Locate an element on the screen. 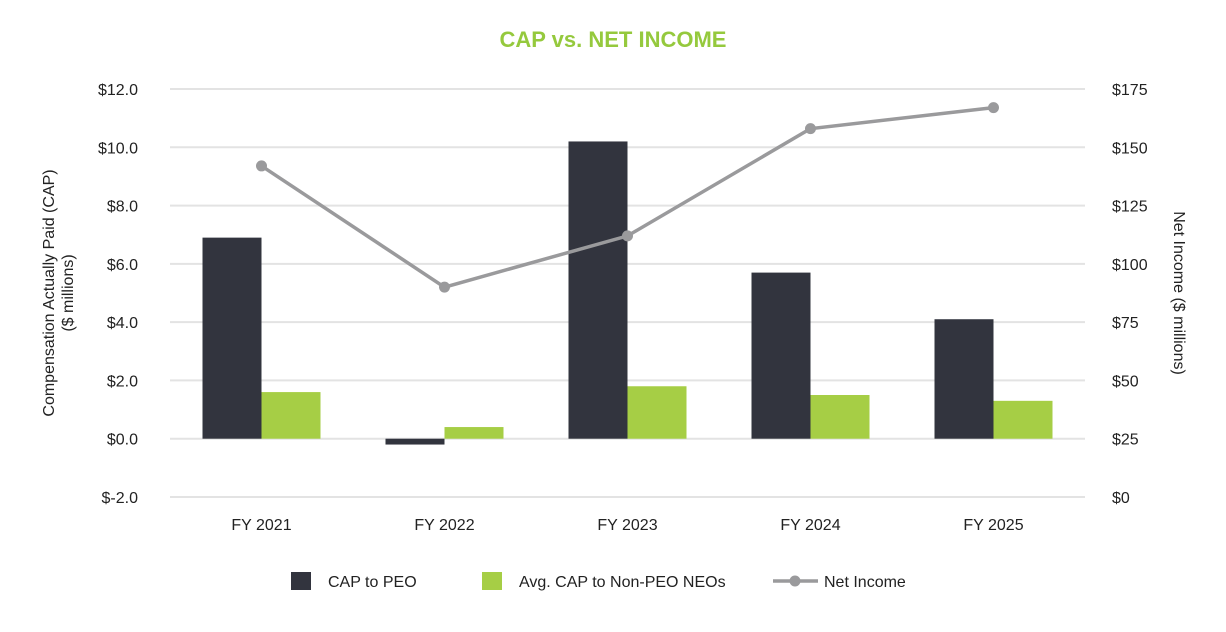 This screenshot has height=632, width=1226. y-tick-label: $12.0 is located at coordinates (118, 90).